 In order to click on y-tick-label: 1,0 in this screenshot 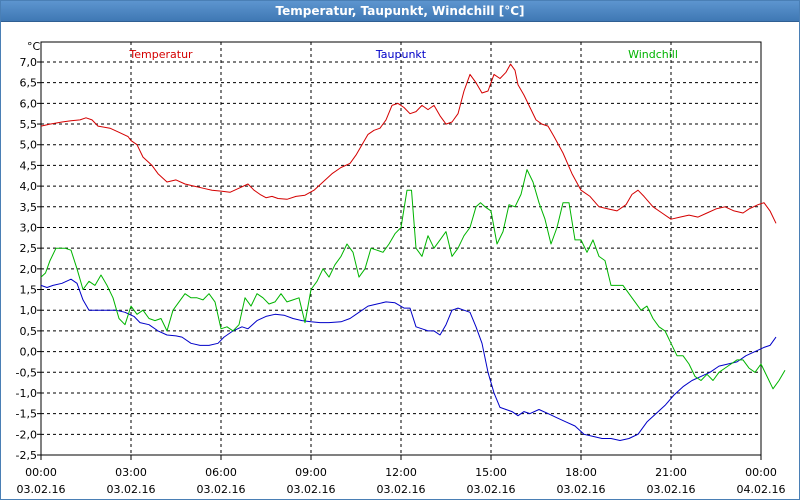, I will do `click(29, 310)`.